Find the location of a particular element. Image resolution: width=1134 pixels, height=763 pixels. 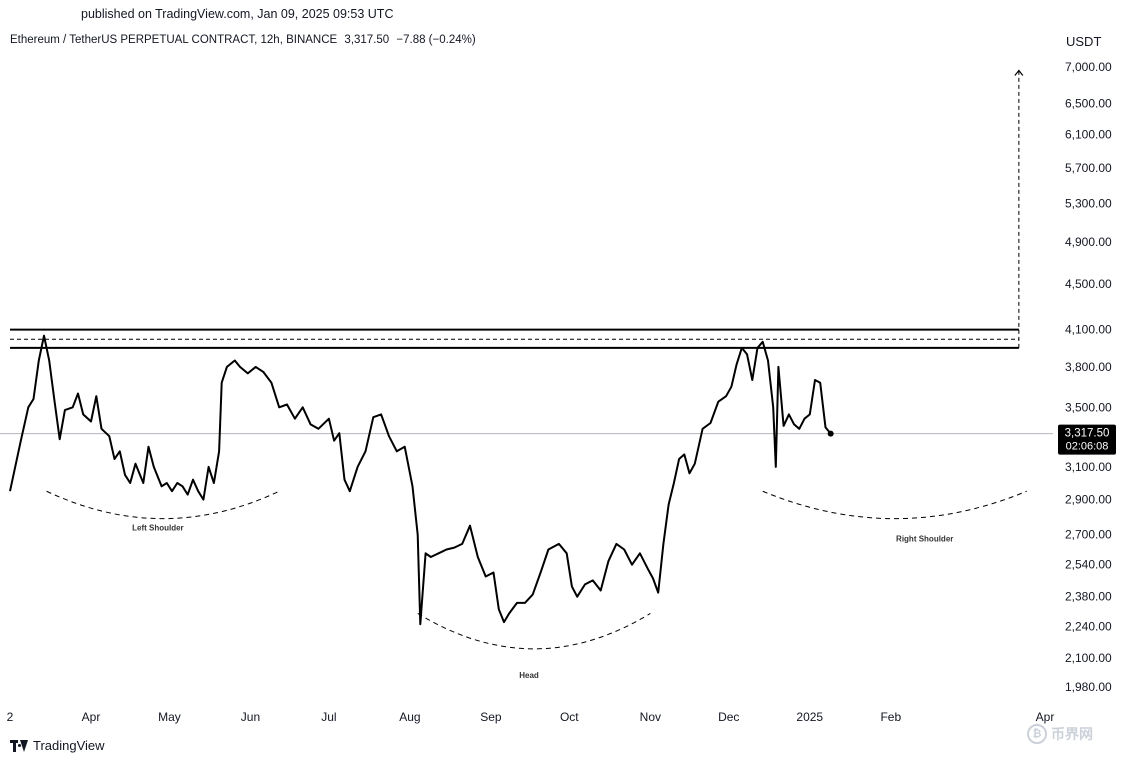

y-tick-label: 3,500.00 is located at coordinates (1088, 407).